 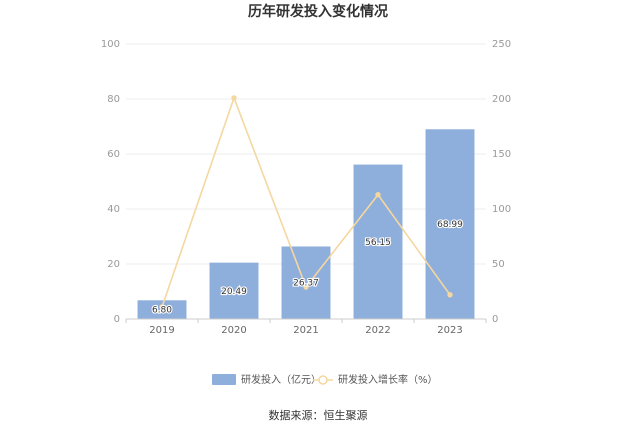 I want to click on x-tick-label: 2021, so click(x=305, y=330).